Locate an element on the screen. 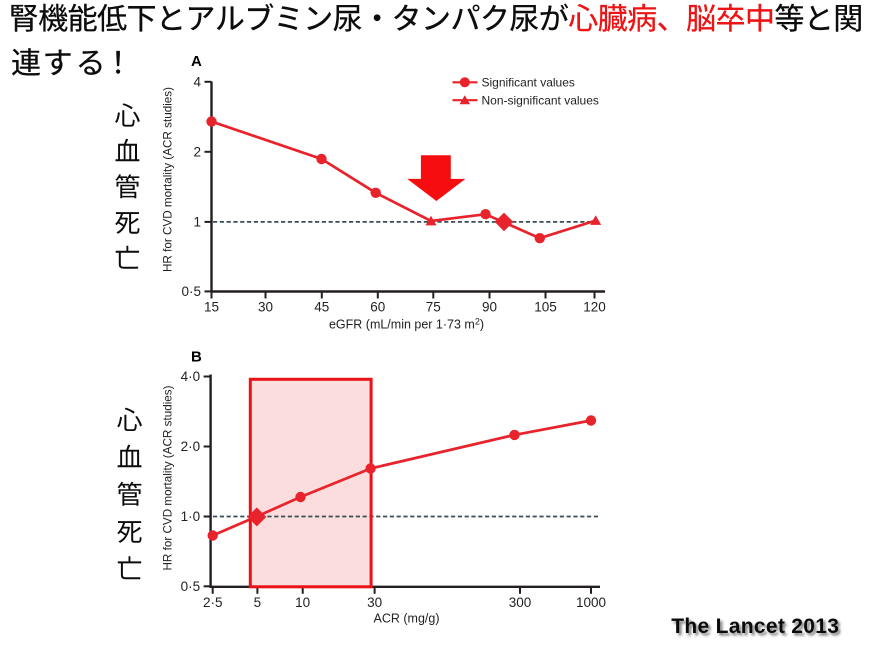 The image size is (870, 647). svg-text: 300 is located at coordinates (520, 602).